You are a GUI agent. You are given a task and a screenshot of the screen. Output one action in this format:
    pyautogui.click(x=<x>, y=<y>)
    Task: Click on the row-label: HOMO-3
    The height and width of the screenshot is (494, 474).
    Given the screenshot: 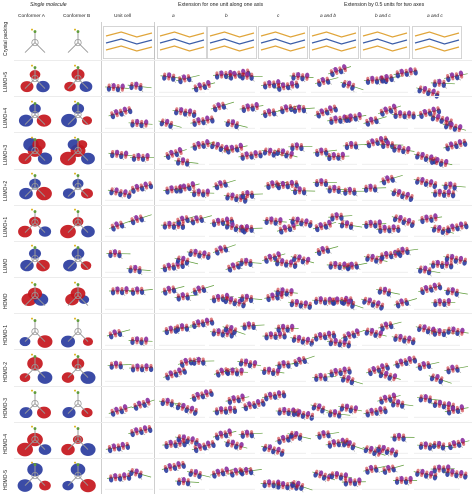 What is the action you would take?
    pyautogui.click(x=6, y=407)
    